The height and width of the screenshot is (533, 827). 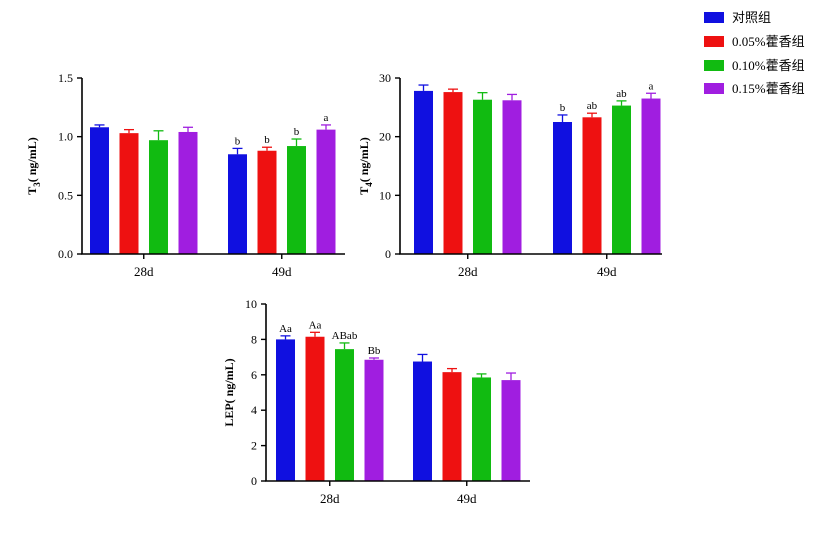 I want to click on y-axis-title: LEP( ng/mL), so click(x=229, y=392).